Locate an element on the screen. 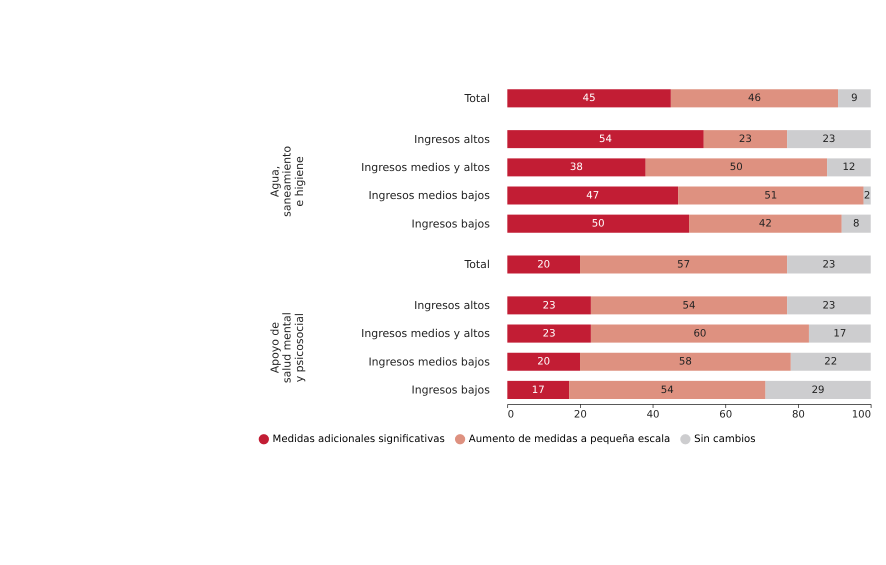  data-label: 58 is located at coordinates (685, 362).